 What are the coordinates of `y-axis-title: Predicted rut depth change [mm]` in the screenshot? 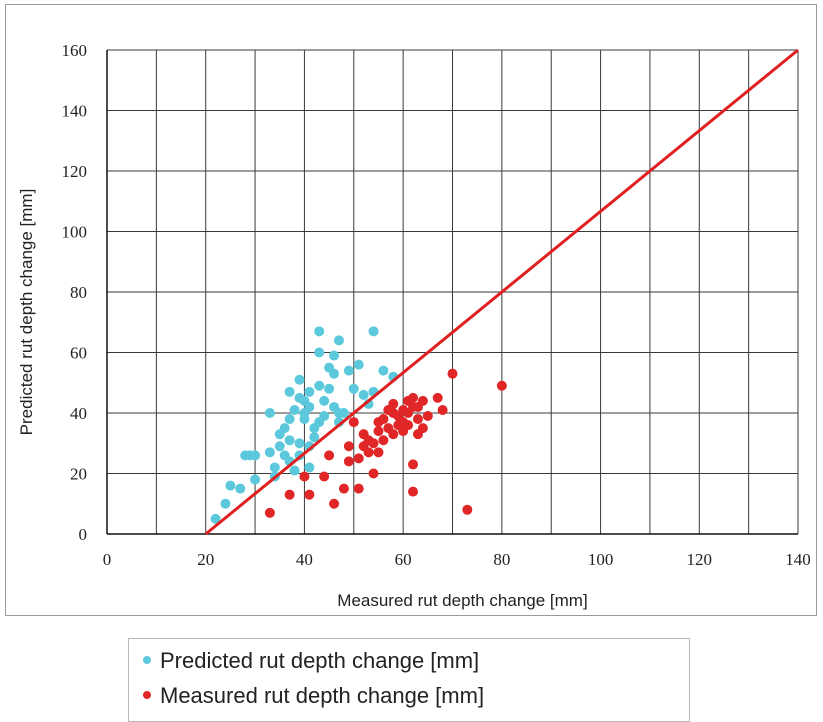 It's located at (26, 312).